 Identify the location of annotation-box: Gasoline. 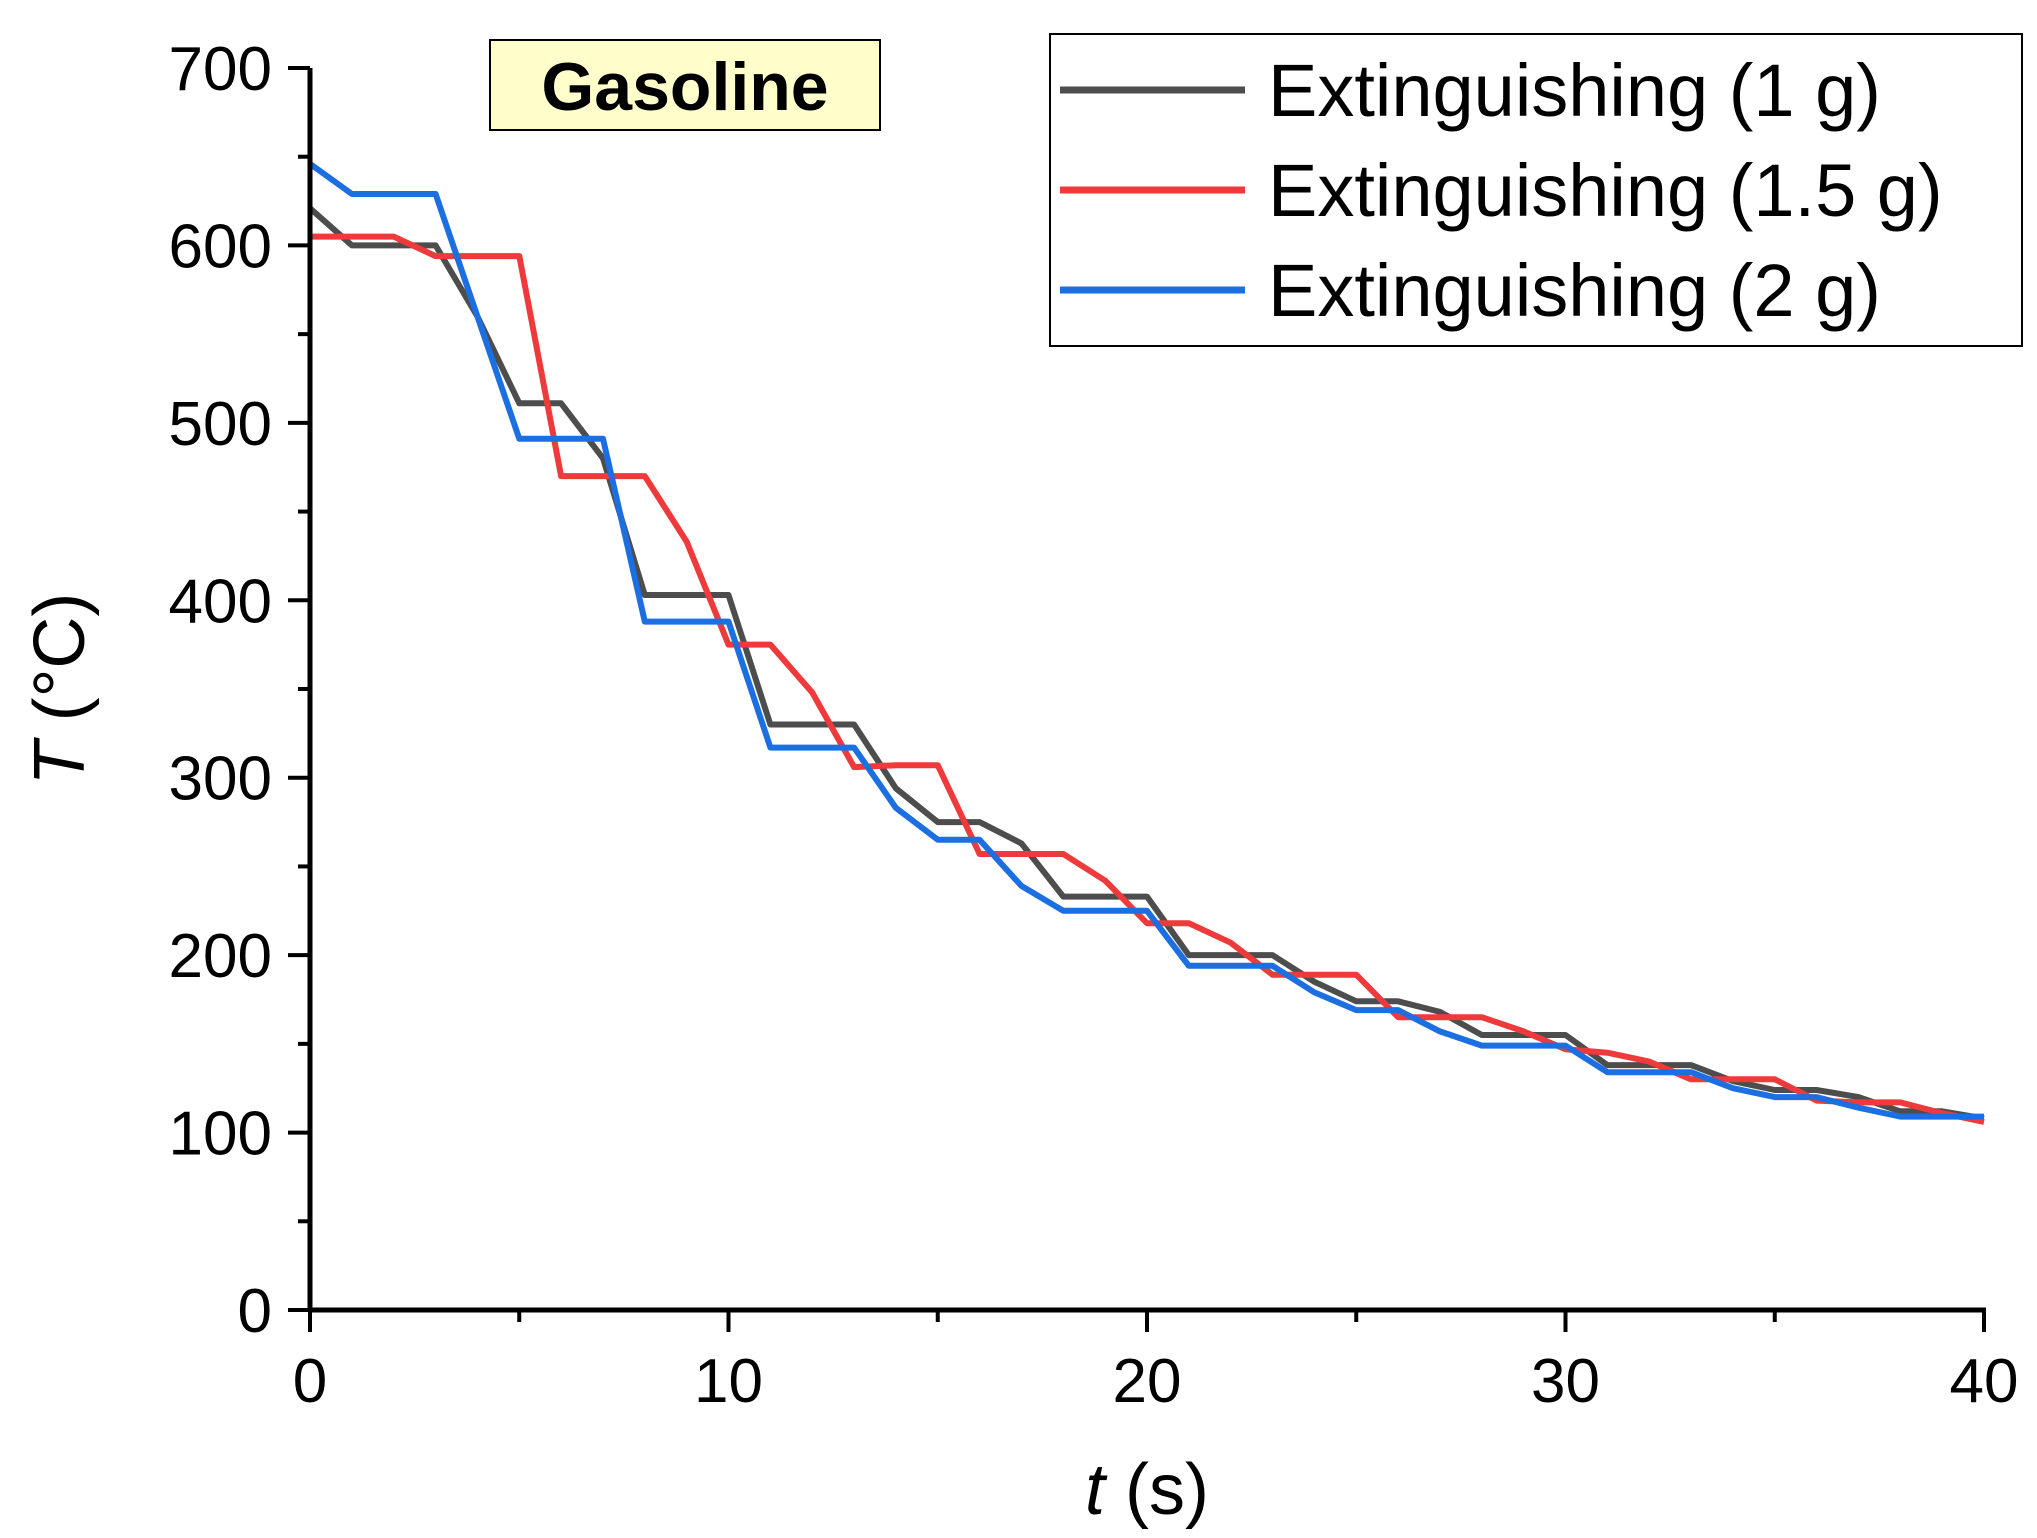
(685, 85).